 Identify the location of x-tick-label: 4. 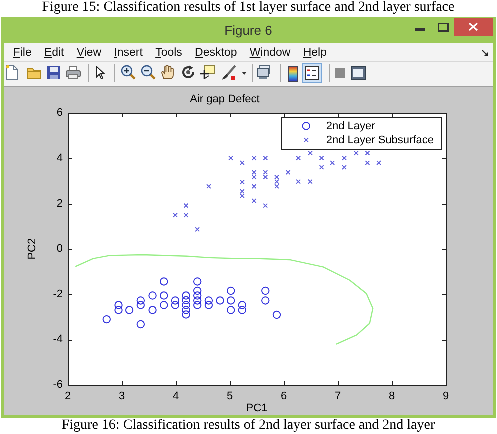
(176, 396).